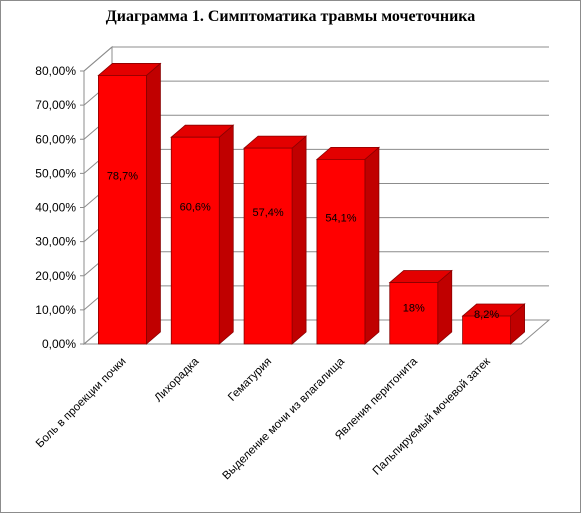 The width and height of the screenshot is (581, 513). I want to click on category-label: Гематурия, so click(250, 380).